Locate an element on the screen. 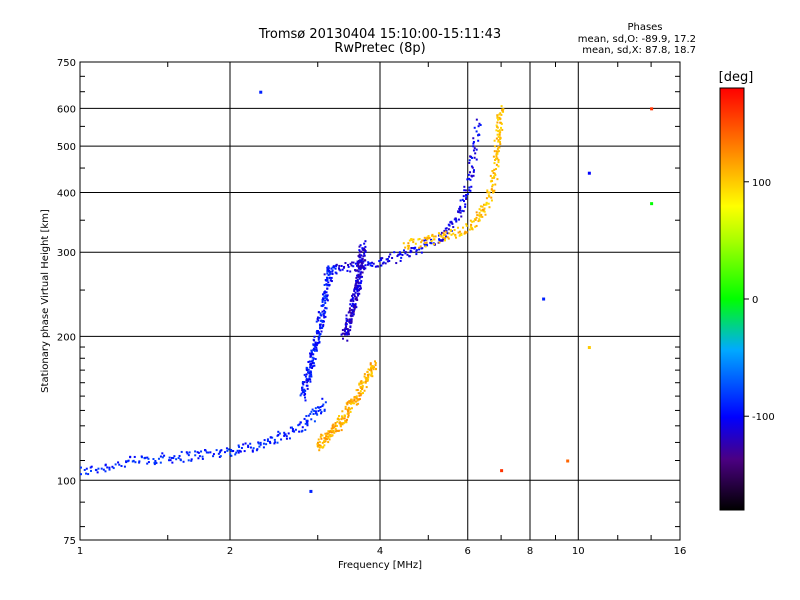 The height and width of the screenshot is (600, 800). y-tick-label: 750 is located at coordinates (66, 63).